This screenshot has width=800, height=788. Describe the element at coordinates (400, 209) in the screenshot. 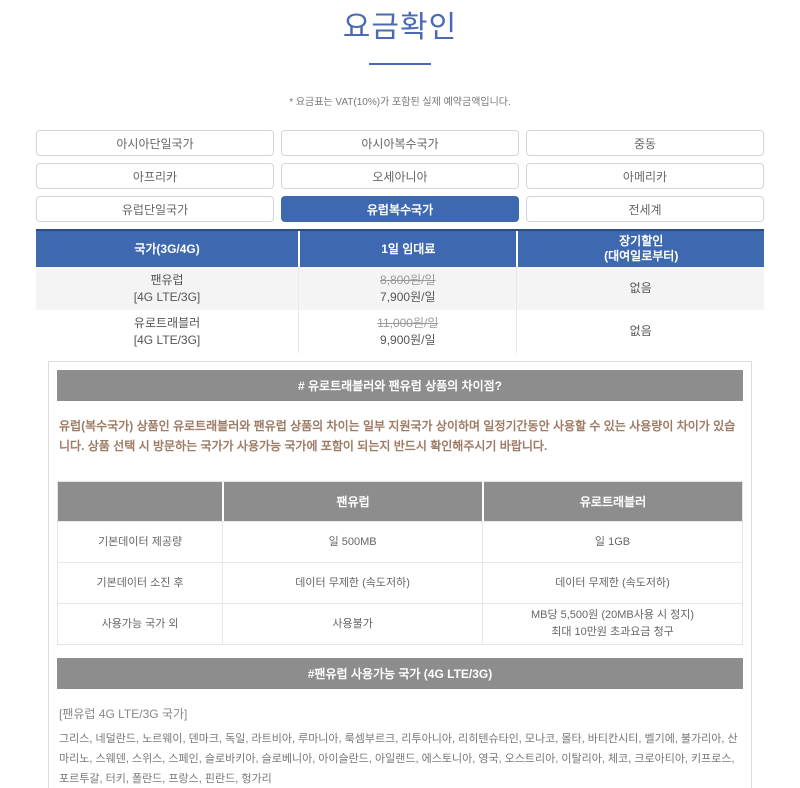

I see `tab-europe-multi: 유럽복수국가` at that location.